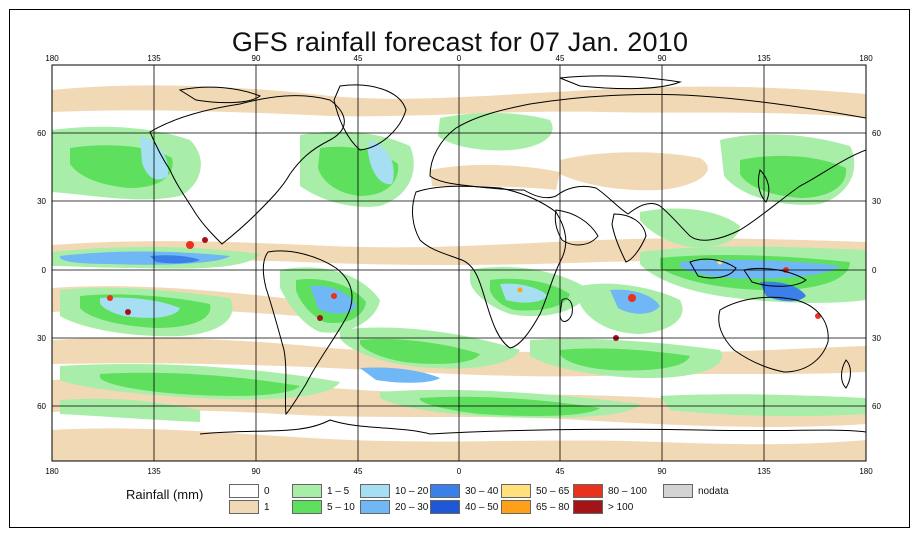 The height and width of the screenshot is (539, 920). Describe the element at coordinates (460, 42) in the screenshot. I see `map-title: GFS rainfall forecast for 07 Jan. 2010` at that location.